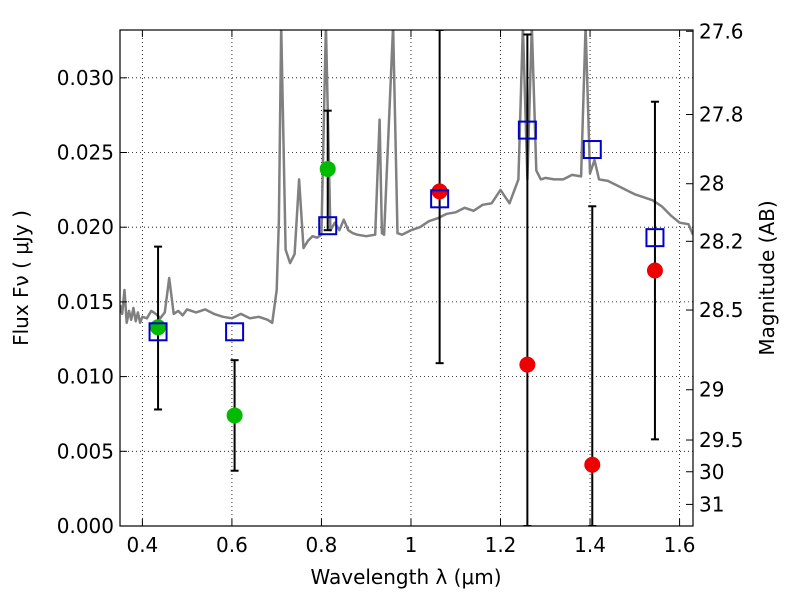 The height and width of the screenshot is (600, 800). Describe the element at coordinates (21, 278) in the screenshot. I see `y-axis-label: Flux Fν ( μJy )` at that location.